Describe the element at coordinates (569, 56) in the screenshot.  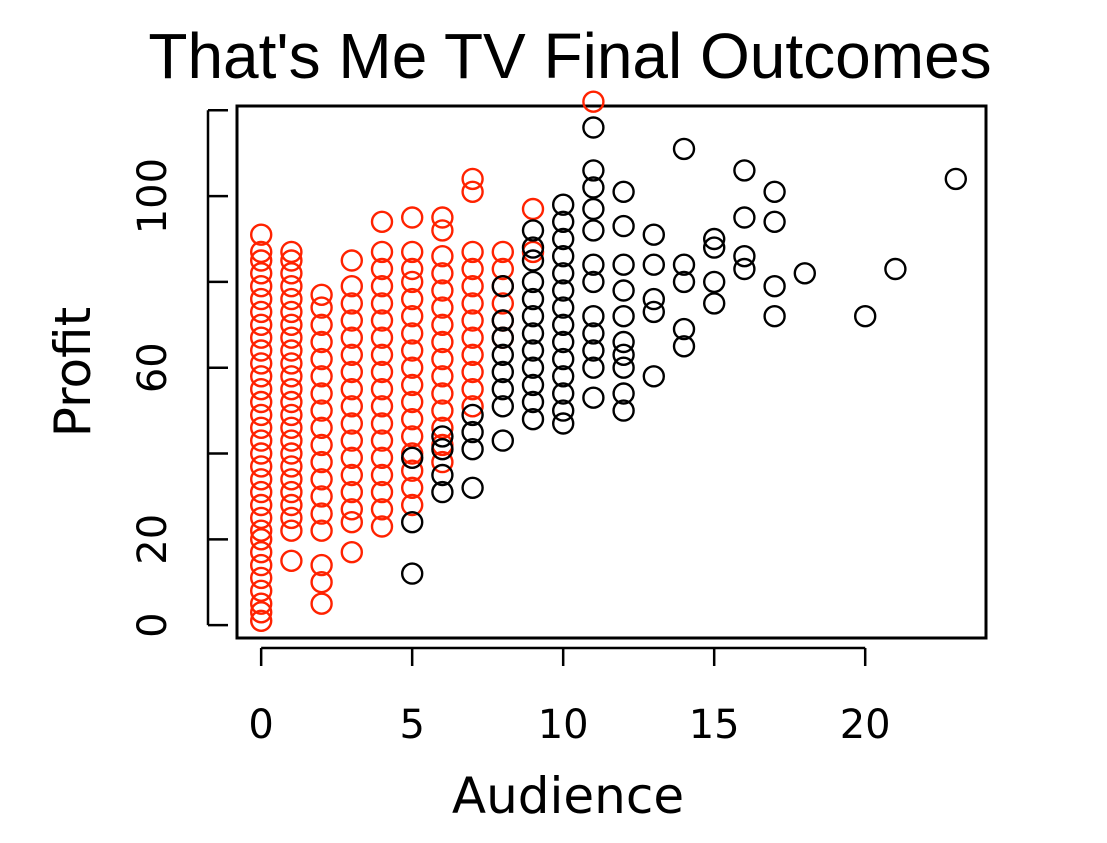
I see `chart-title: That's Me TV Final Outcomes` at that location.